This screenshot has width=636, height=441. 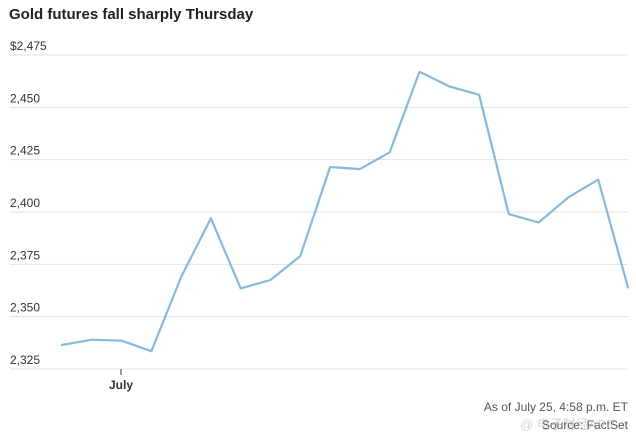 I want to click on x-tick-label: July, so click(x=121, y=385).